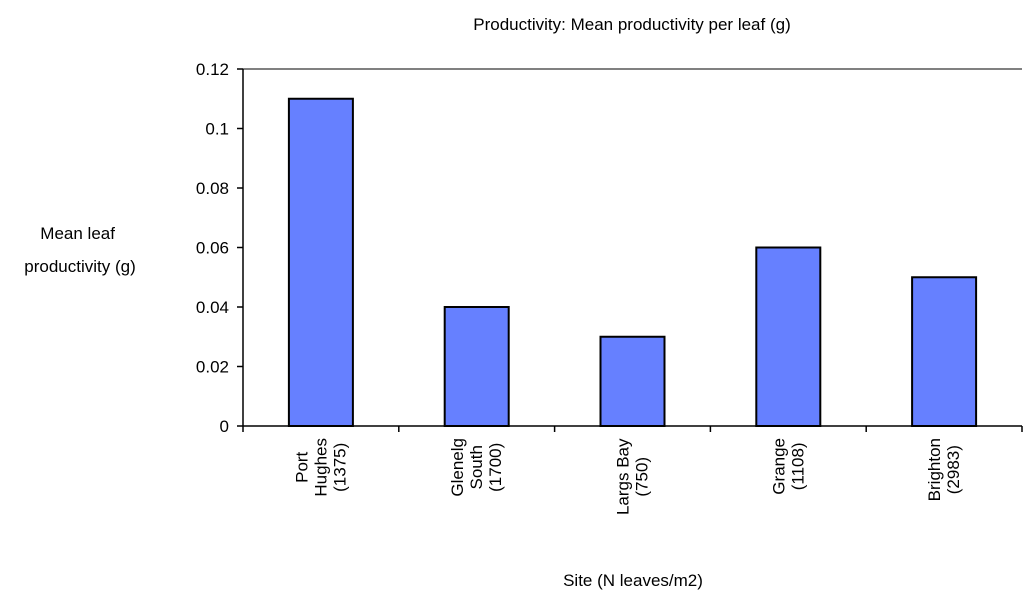  Describe the element at coordinates (633, 580) in the screenshot. I see `x-axis-title: Site (N leaves/m2)` at that location.